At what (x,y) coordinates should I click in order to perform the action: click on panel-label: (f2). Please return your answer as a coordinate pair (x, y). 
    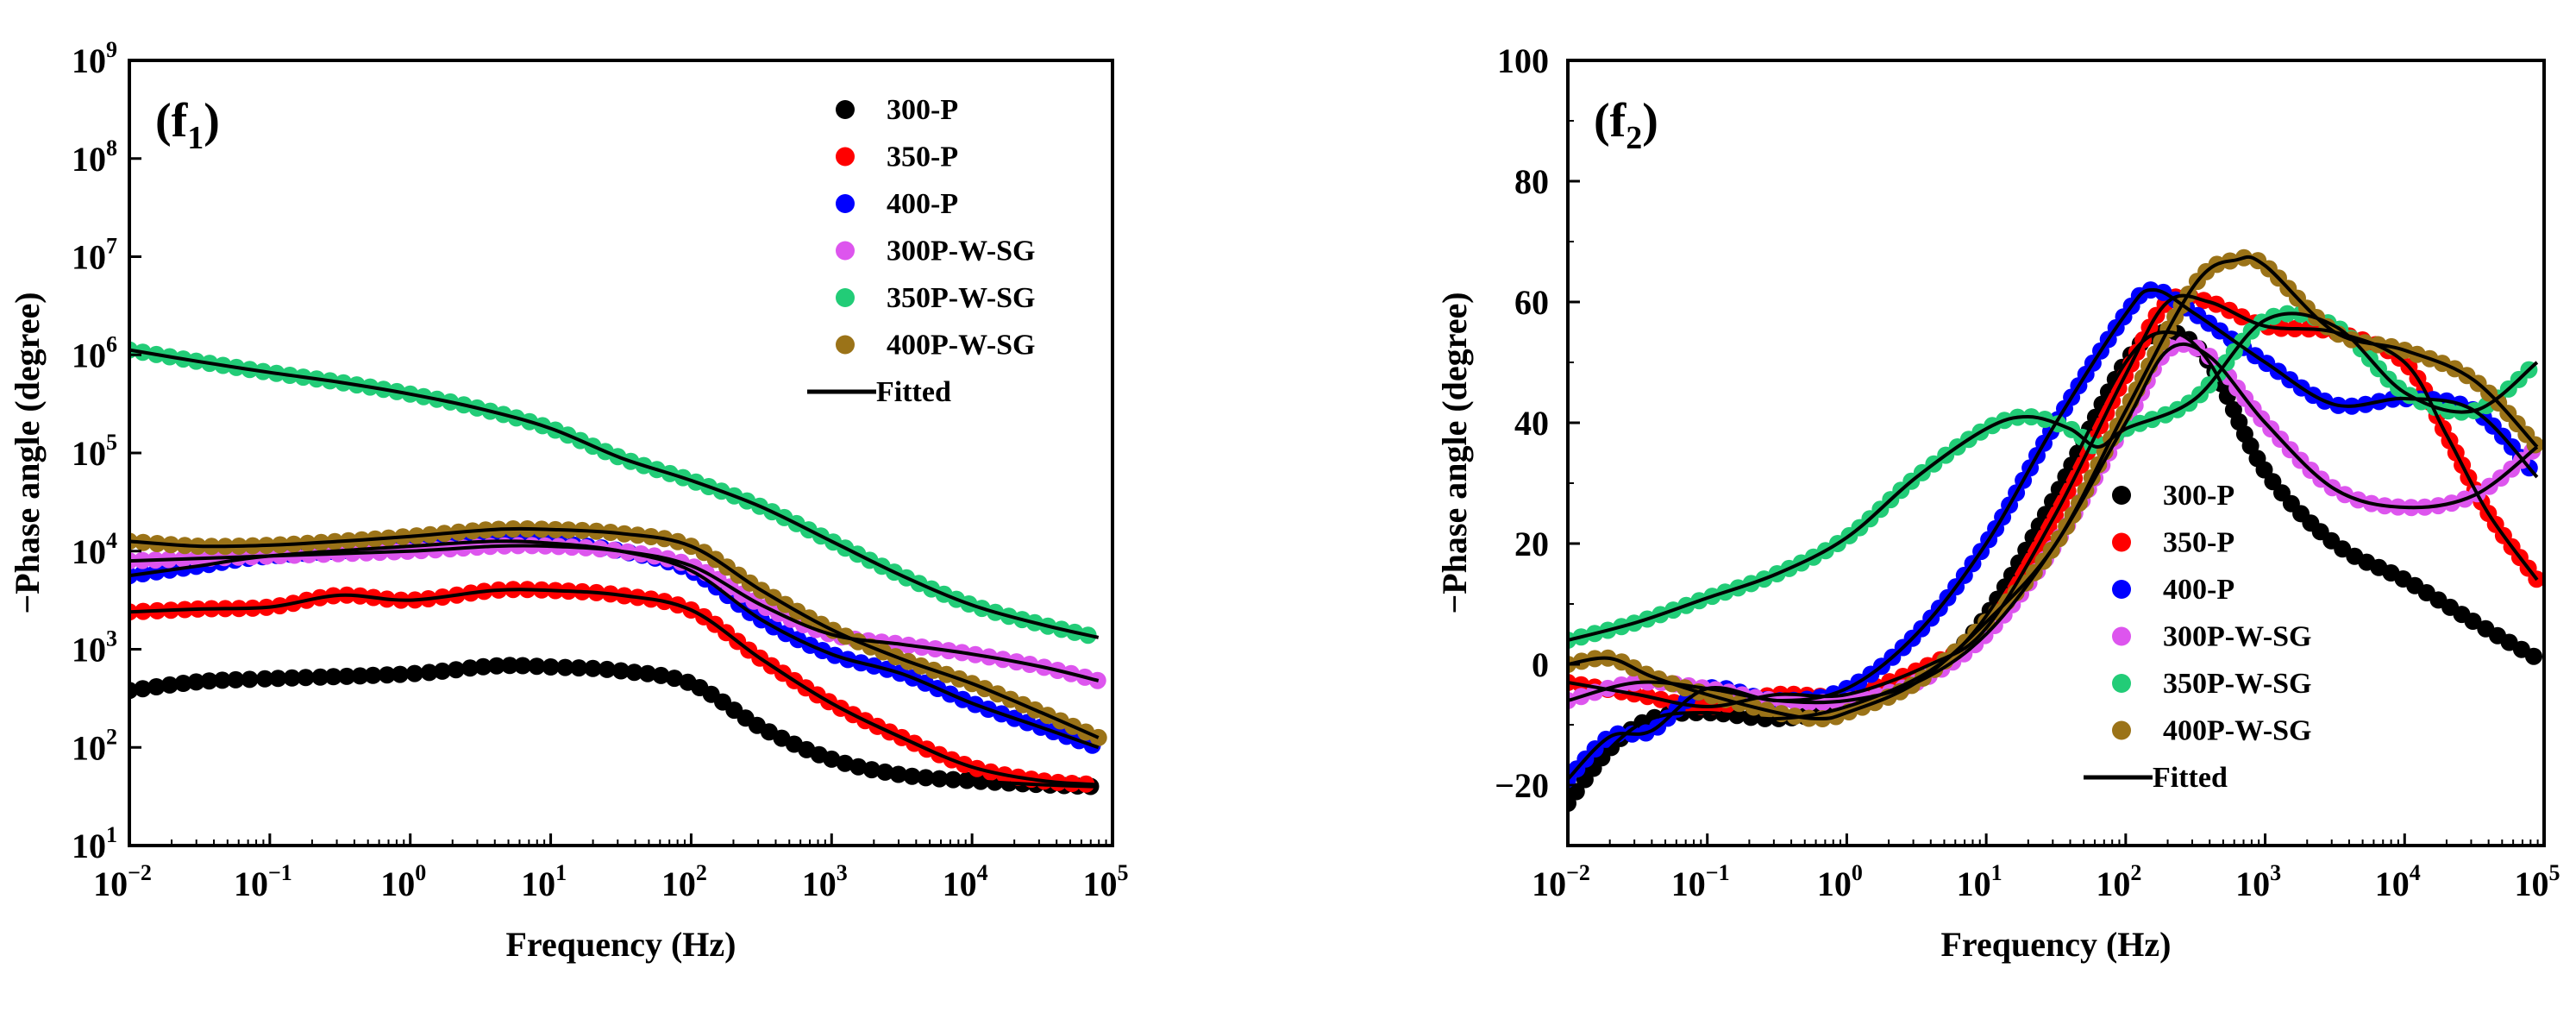
    Looking at the image, I should click on (1626, 125).